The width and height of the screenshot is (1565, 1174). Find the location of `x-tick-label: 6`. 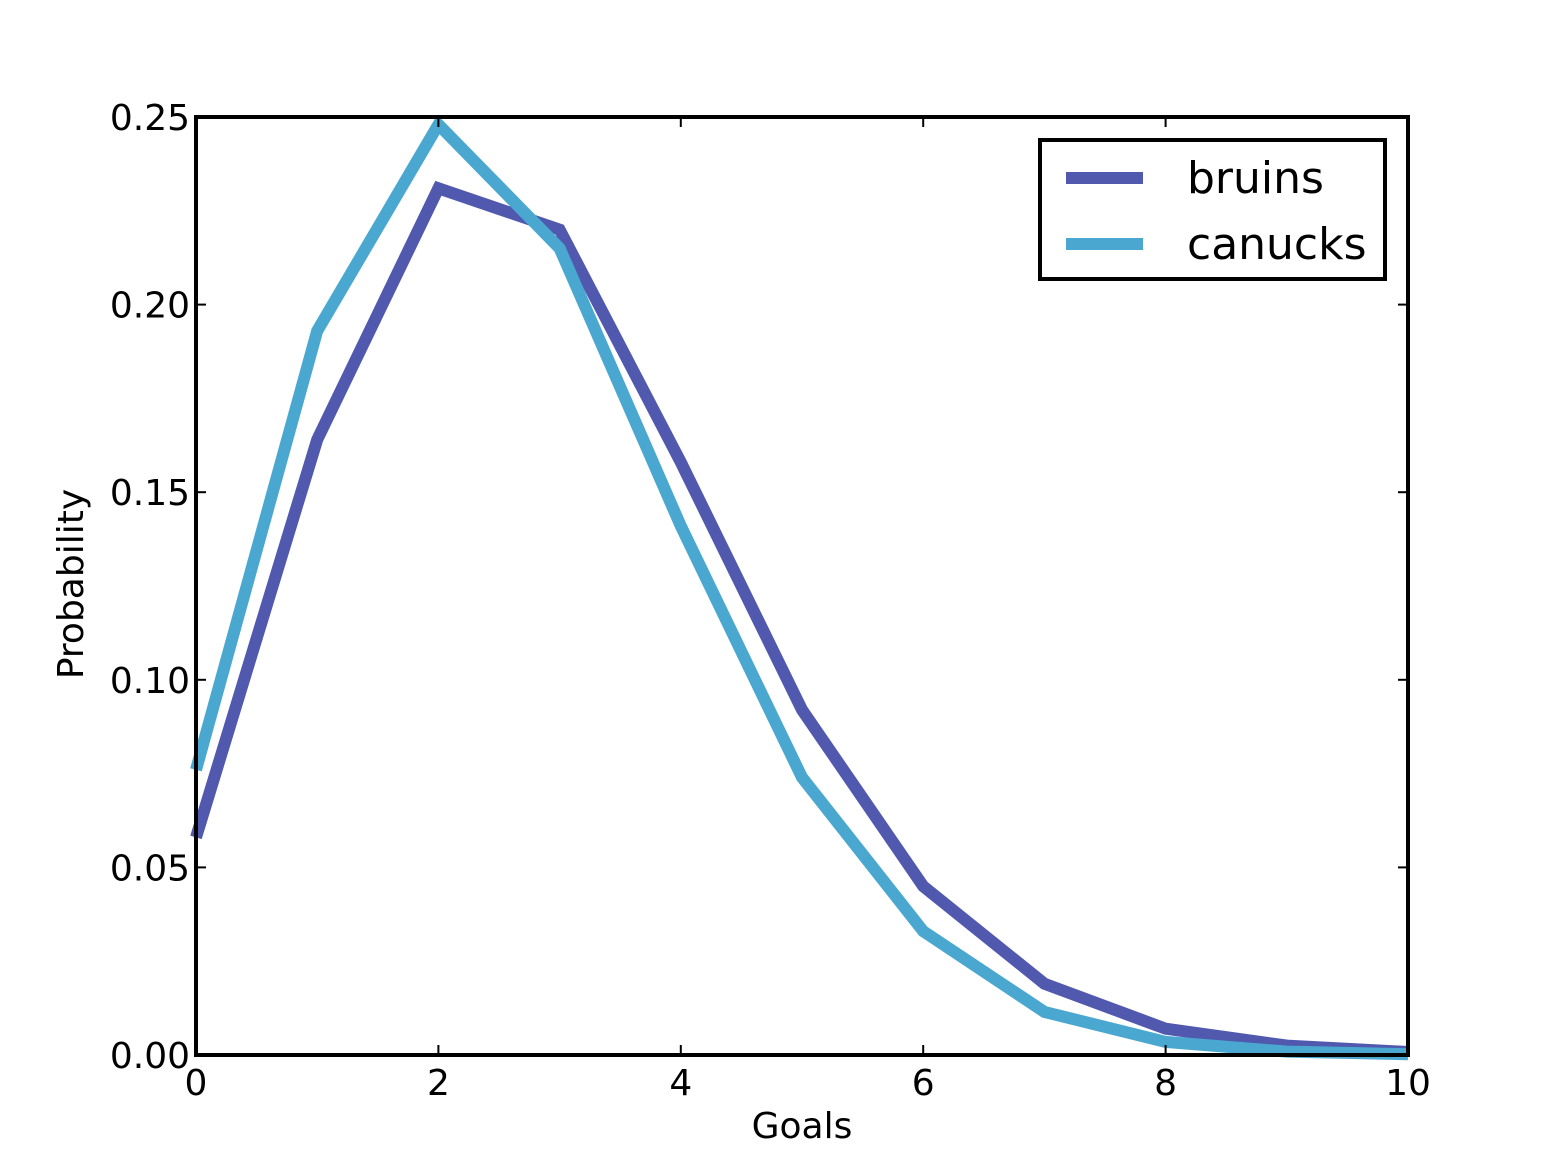

x-tick-label: 6 is located at coordinates (923, 1083).